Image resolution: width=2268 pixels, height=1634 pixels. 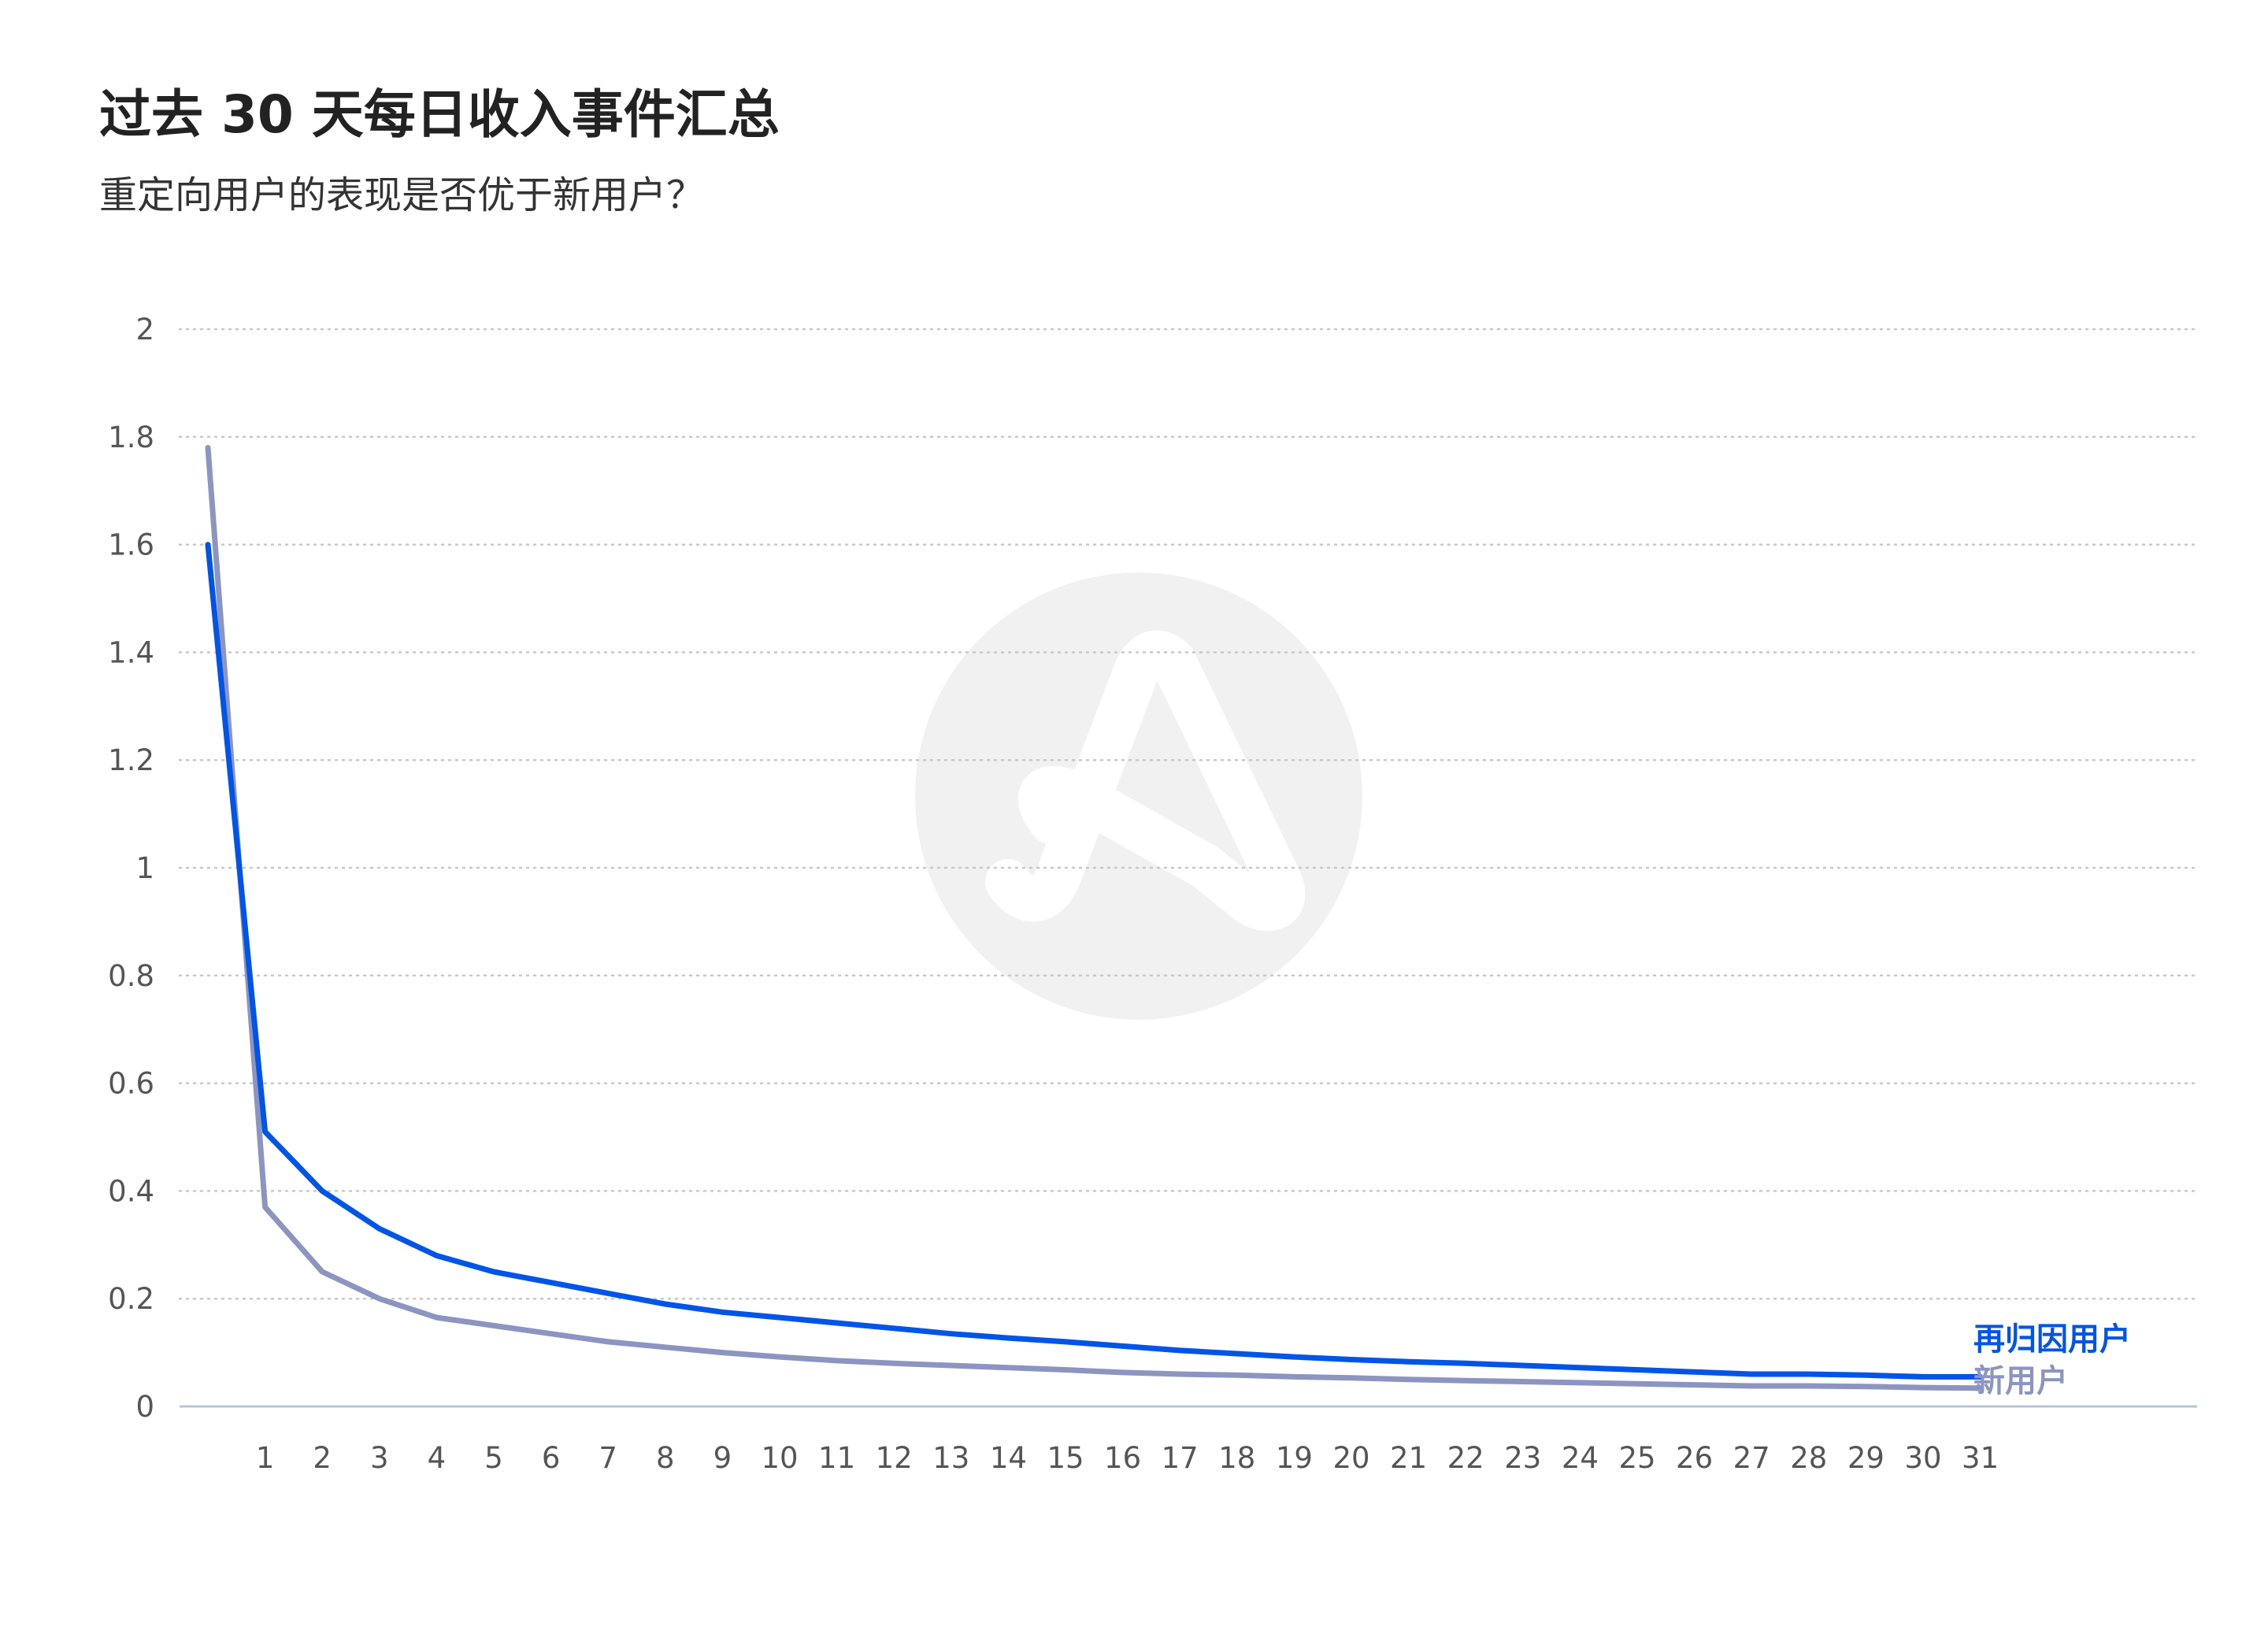 I want to click on x-tick-label: 27, so click(x=1751, y=1458).